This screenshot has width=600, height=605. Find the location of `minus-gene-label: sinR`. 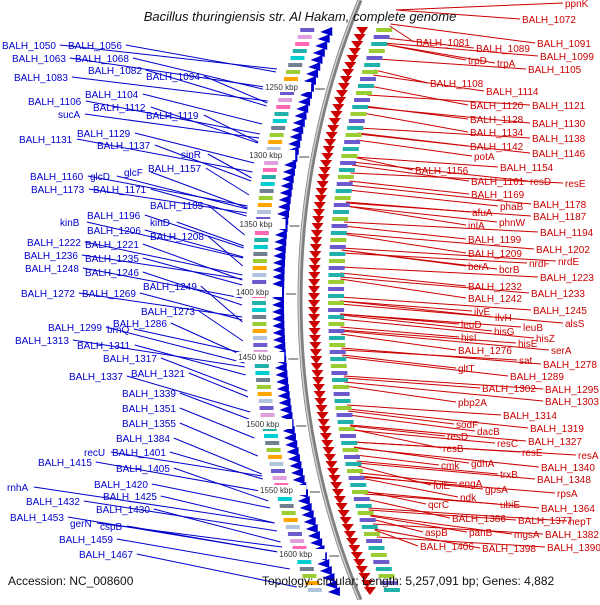

minus-gene-label: sinR is located at coordinates (191, 155).